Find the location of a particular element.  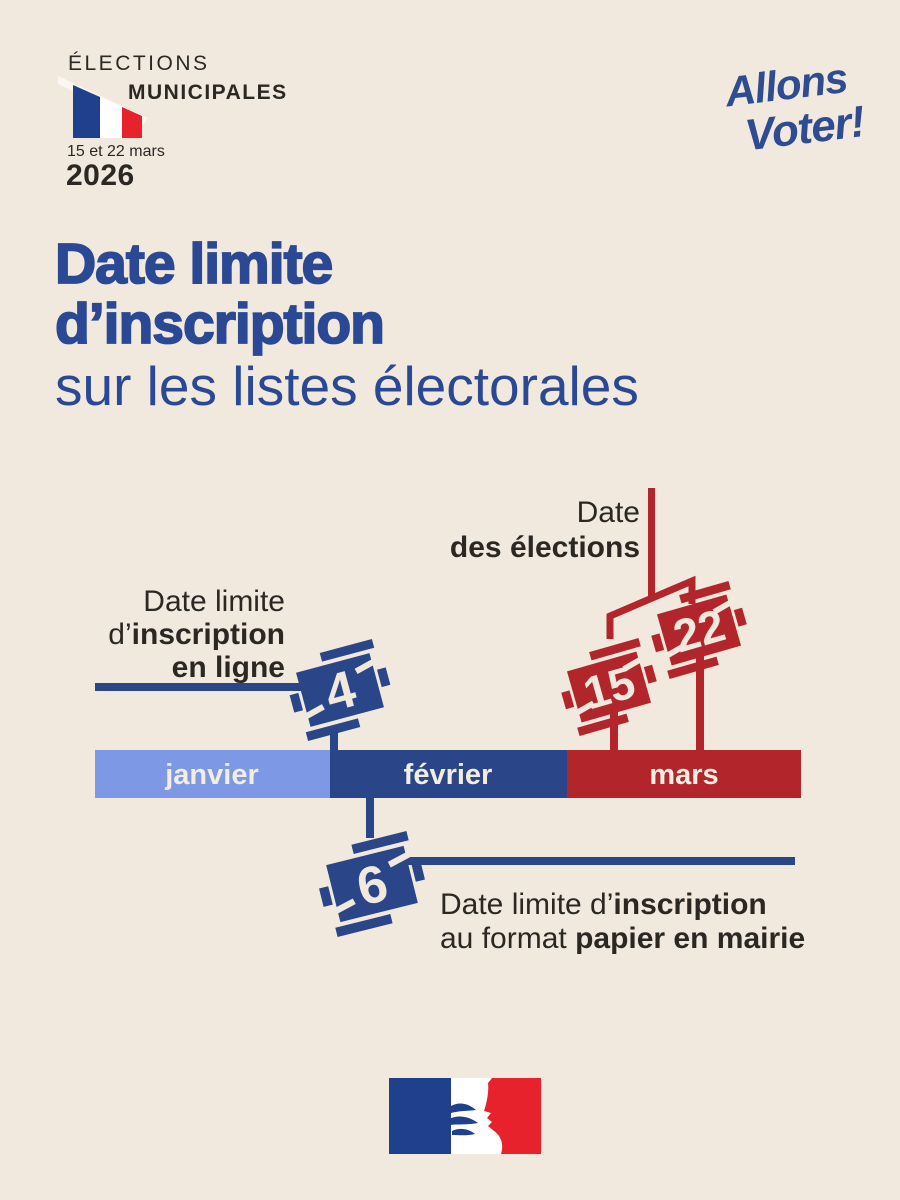

month-label-fevrier: février is located at coordinates (448, 775).